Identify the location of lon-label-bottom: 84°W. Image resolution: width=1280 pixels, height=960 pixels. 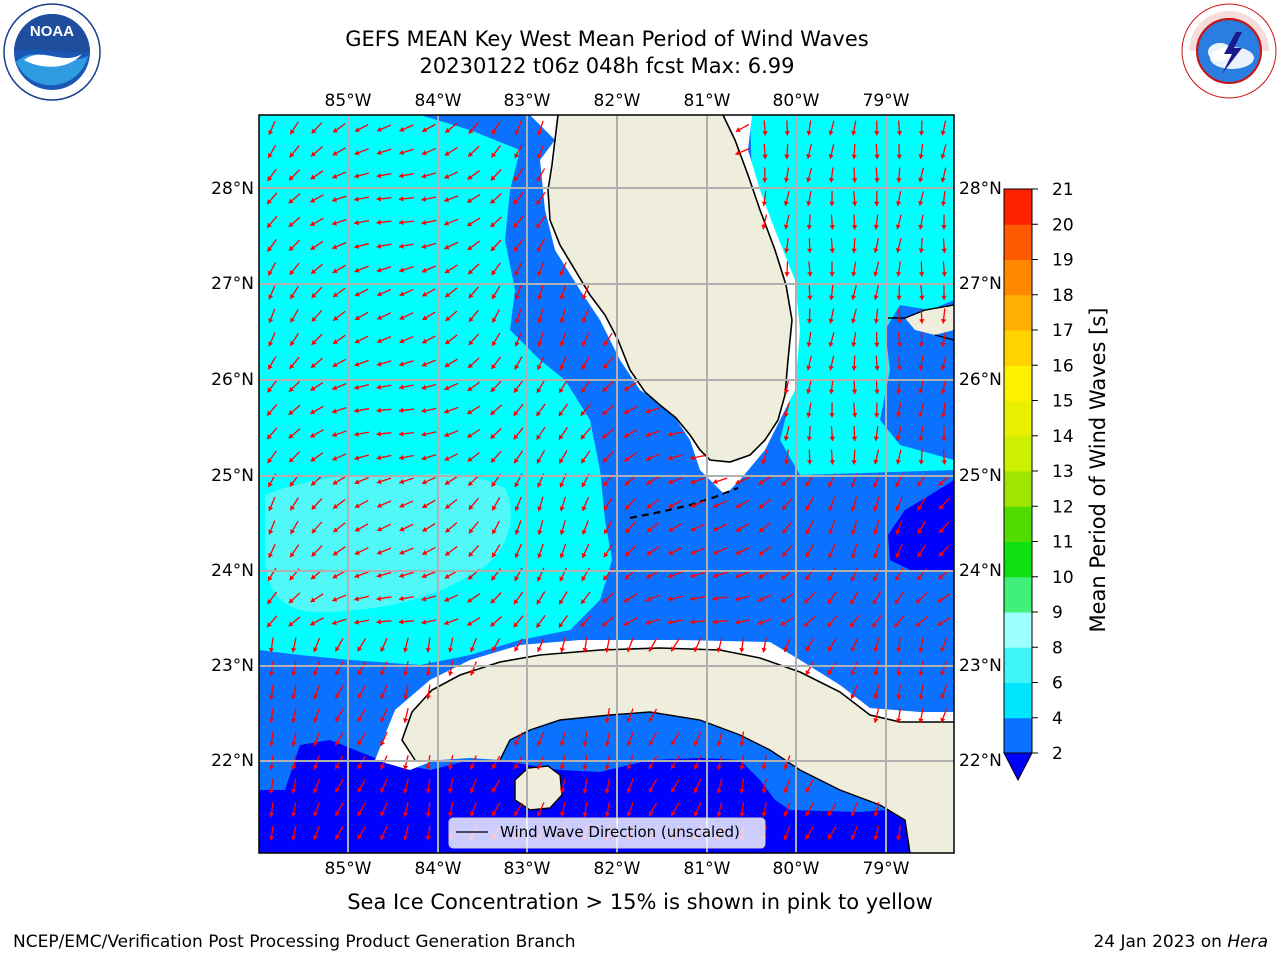
(438, 869).